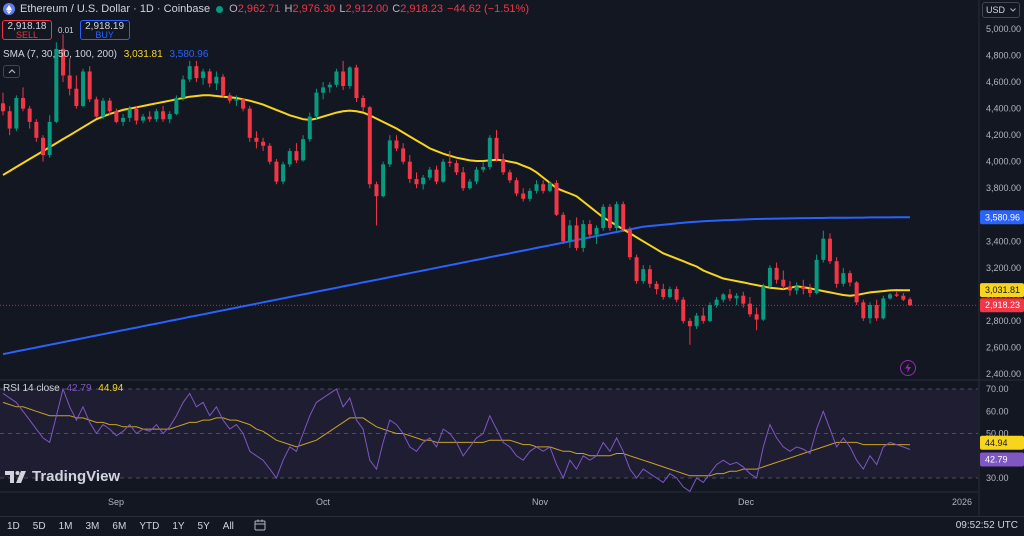  What do you see at coordinates (1003, 162) in the screenshot?
I see `price-tick-label: 4,000.00` at bounding box center [1003, 162].